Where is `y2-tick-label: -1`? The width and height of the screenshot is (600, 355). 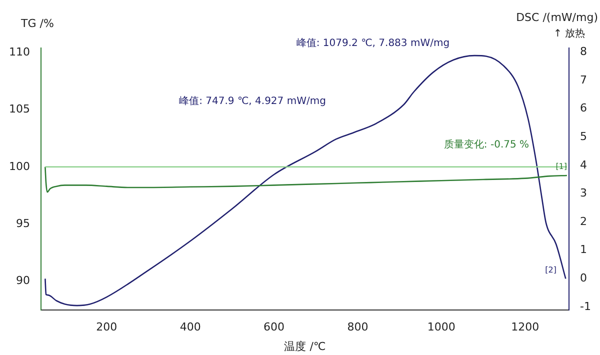 y2-tick-label: -1 is located at coordinates (585, 306).